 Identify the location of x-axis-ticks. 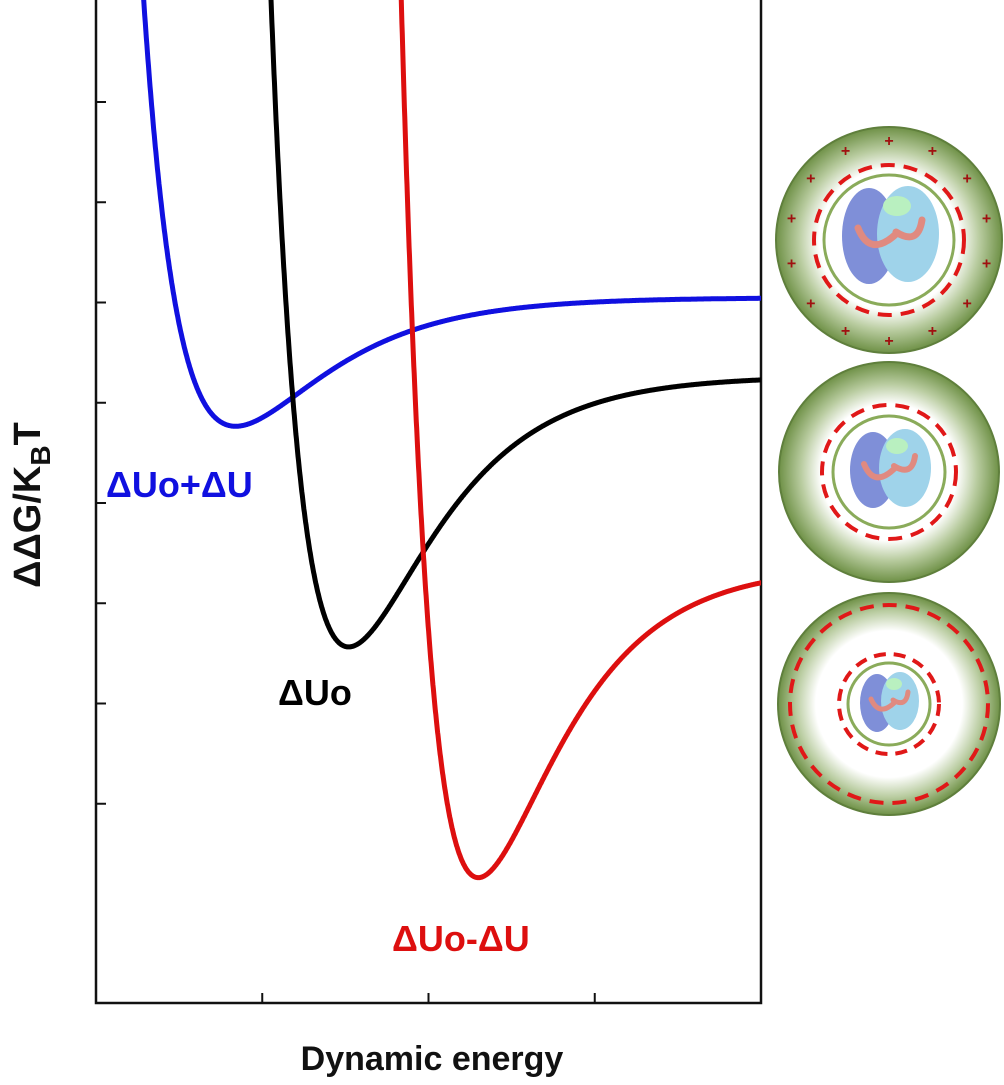
(428, 998).